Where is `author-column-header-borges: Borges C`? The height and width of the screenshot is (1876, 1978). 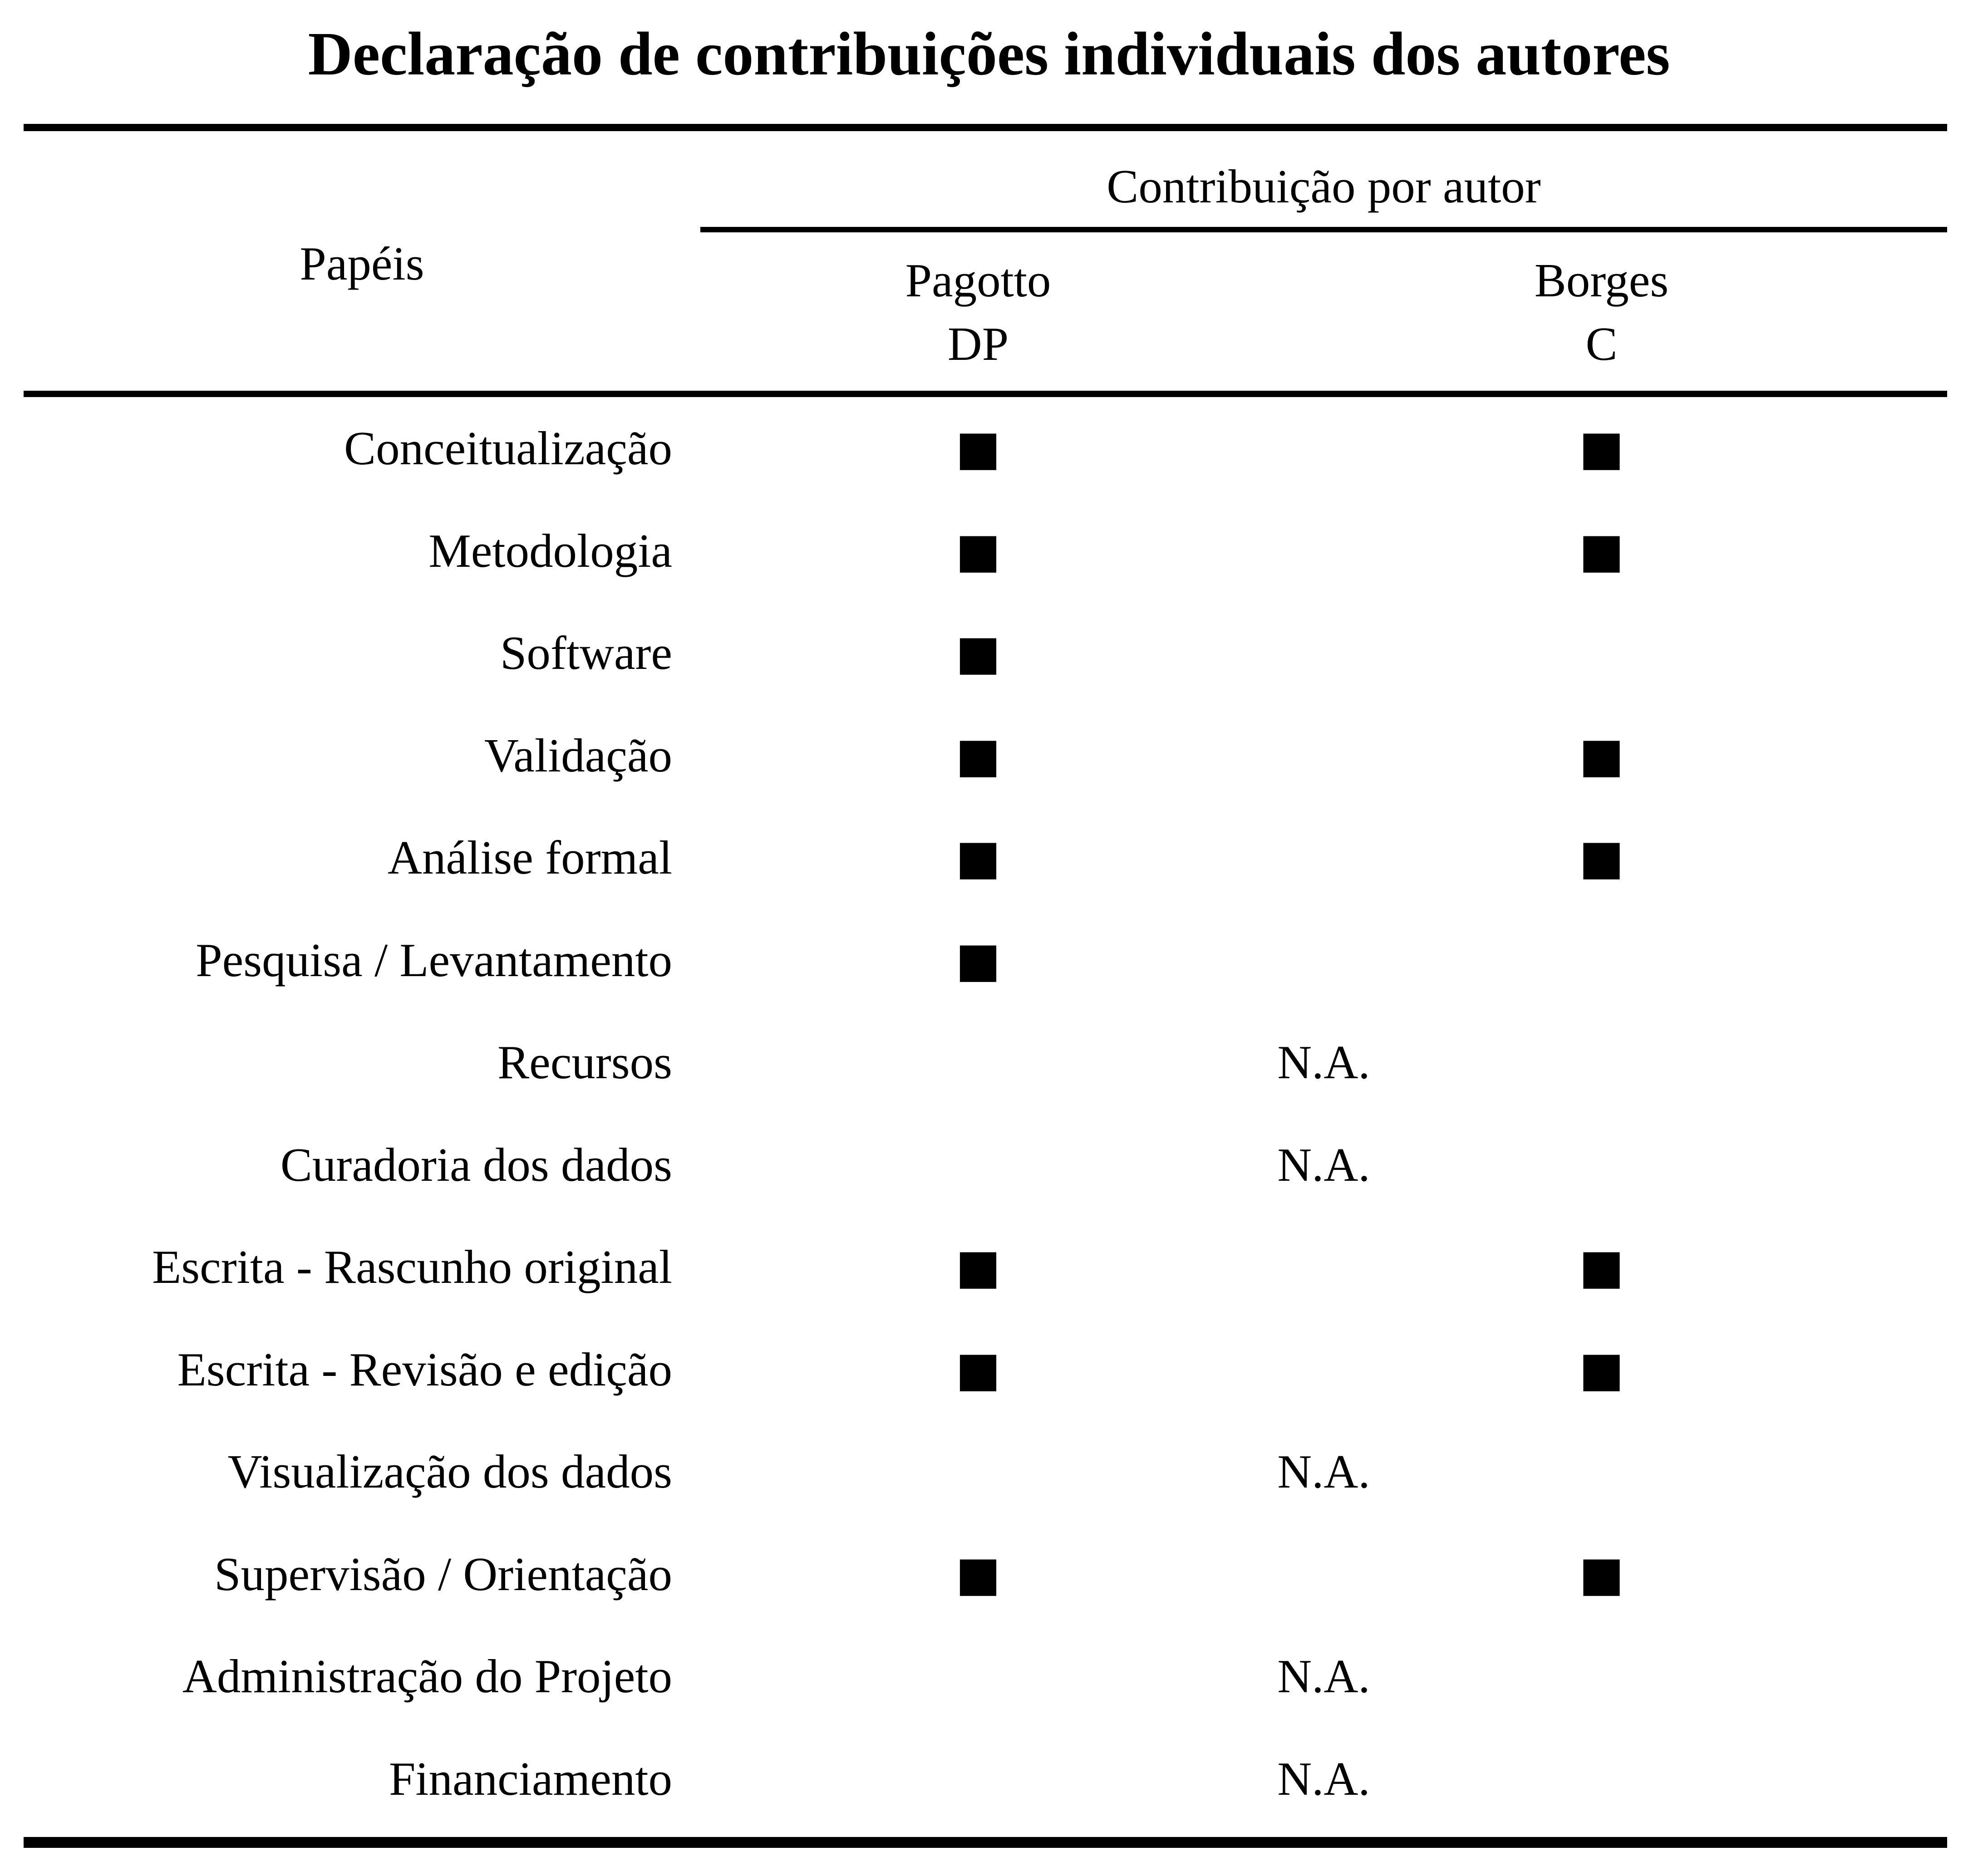 author-column-header-borges: Borges C is located at coordinates (1602, 312).